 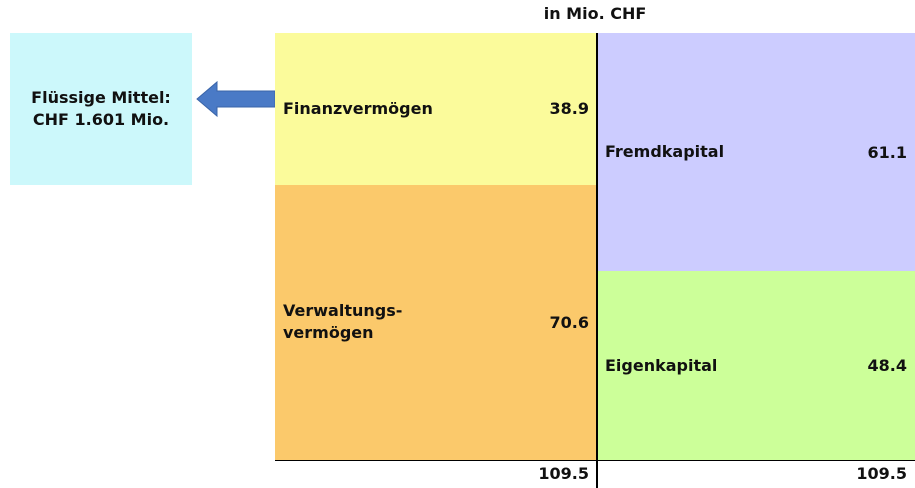 I want to click on block-value: 48.4, so click(x=887, y=366).